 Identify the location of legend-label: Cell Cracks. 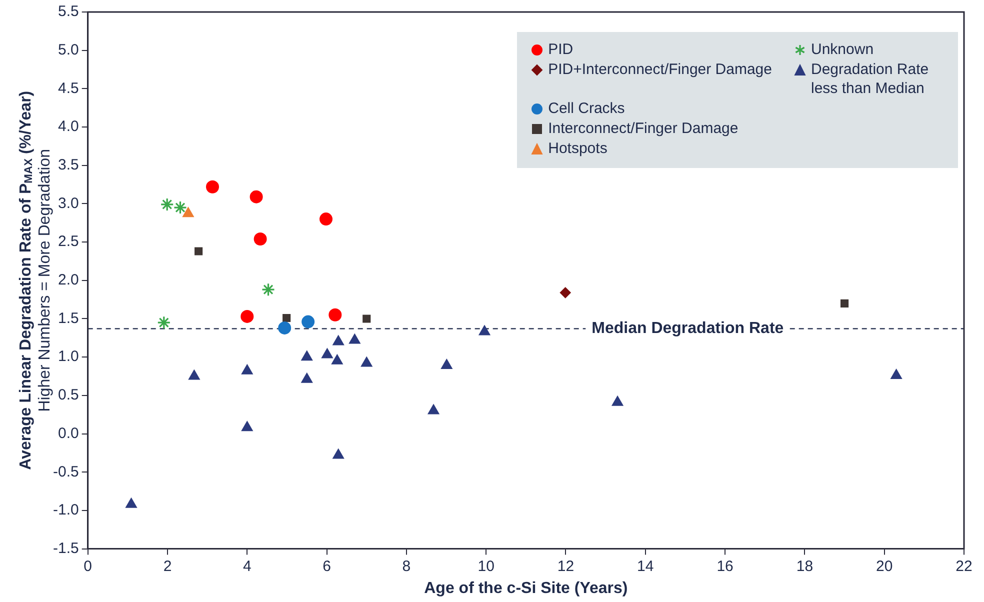
(586, 108).